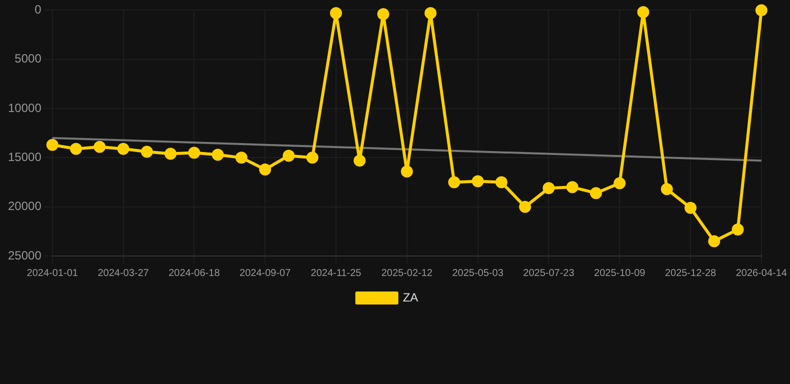 This screenshot has height=384, width=790. I want to click on x-tick-label: 2025-07-23, so click(549, 273).